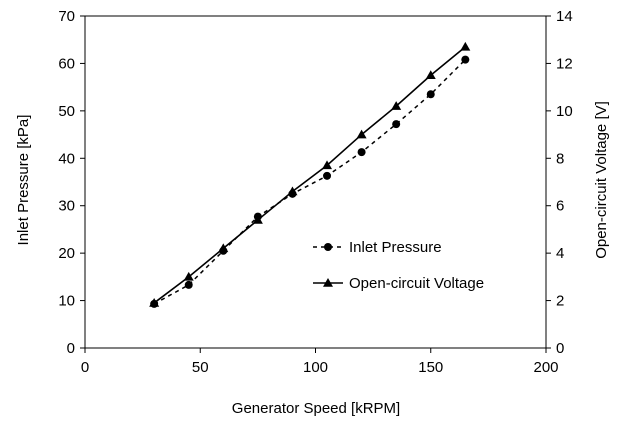  I want to click on x-tick-label: 100, so click(315, 367).